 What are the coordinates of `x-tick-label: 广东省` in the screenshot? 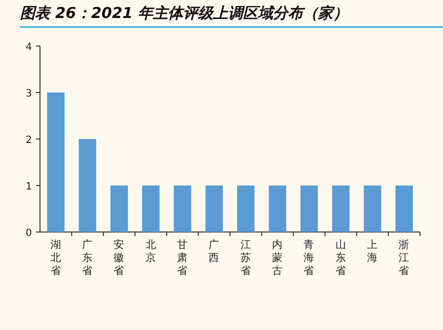 It's located at (87, 257).